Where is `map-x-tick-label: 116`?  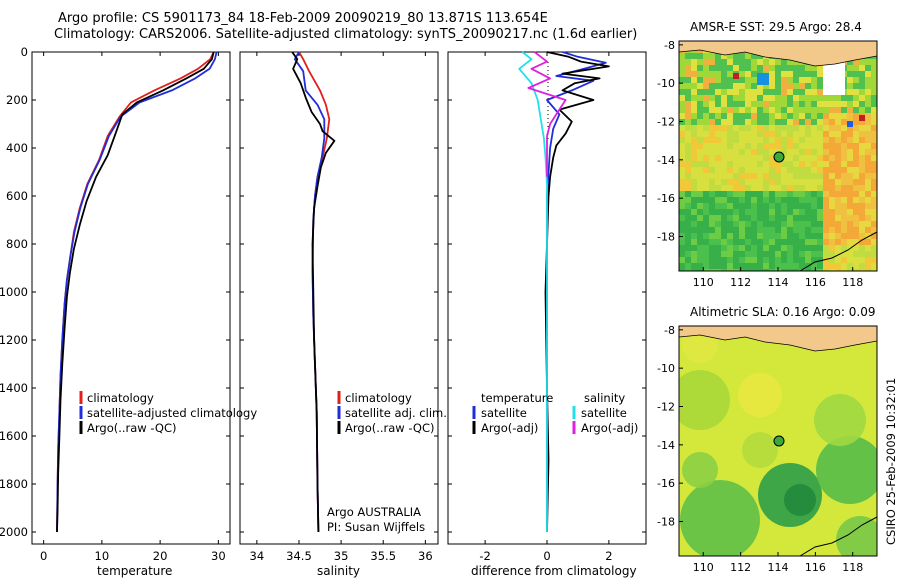
map-x-tick-label: 116 is located at coordinates (815, 282).